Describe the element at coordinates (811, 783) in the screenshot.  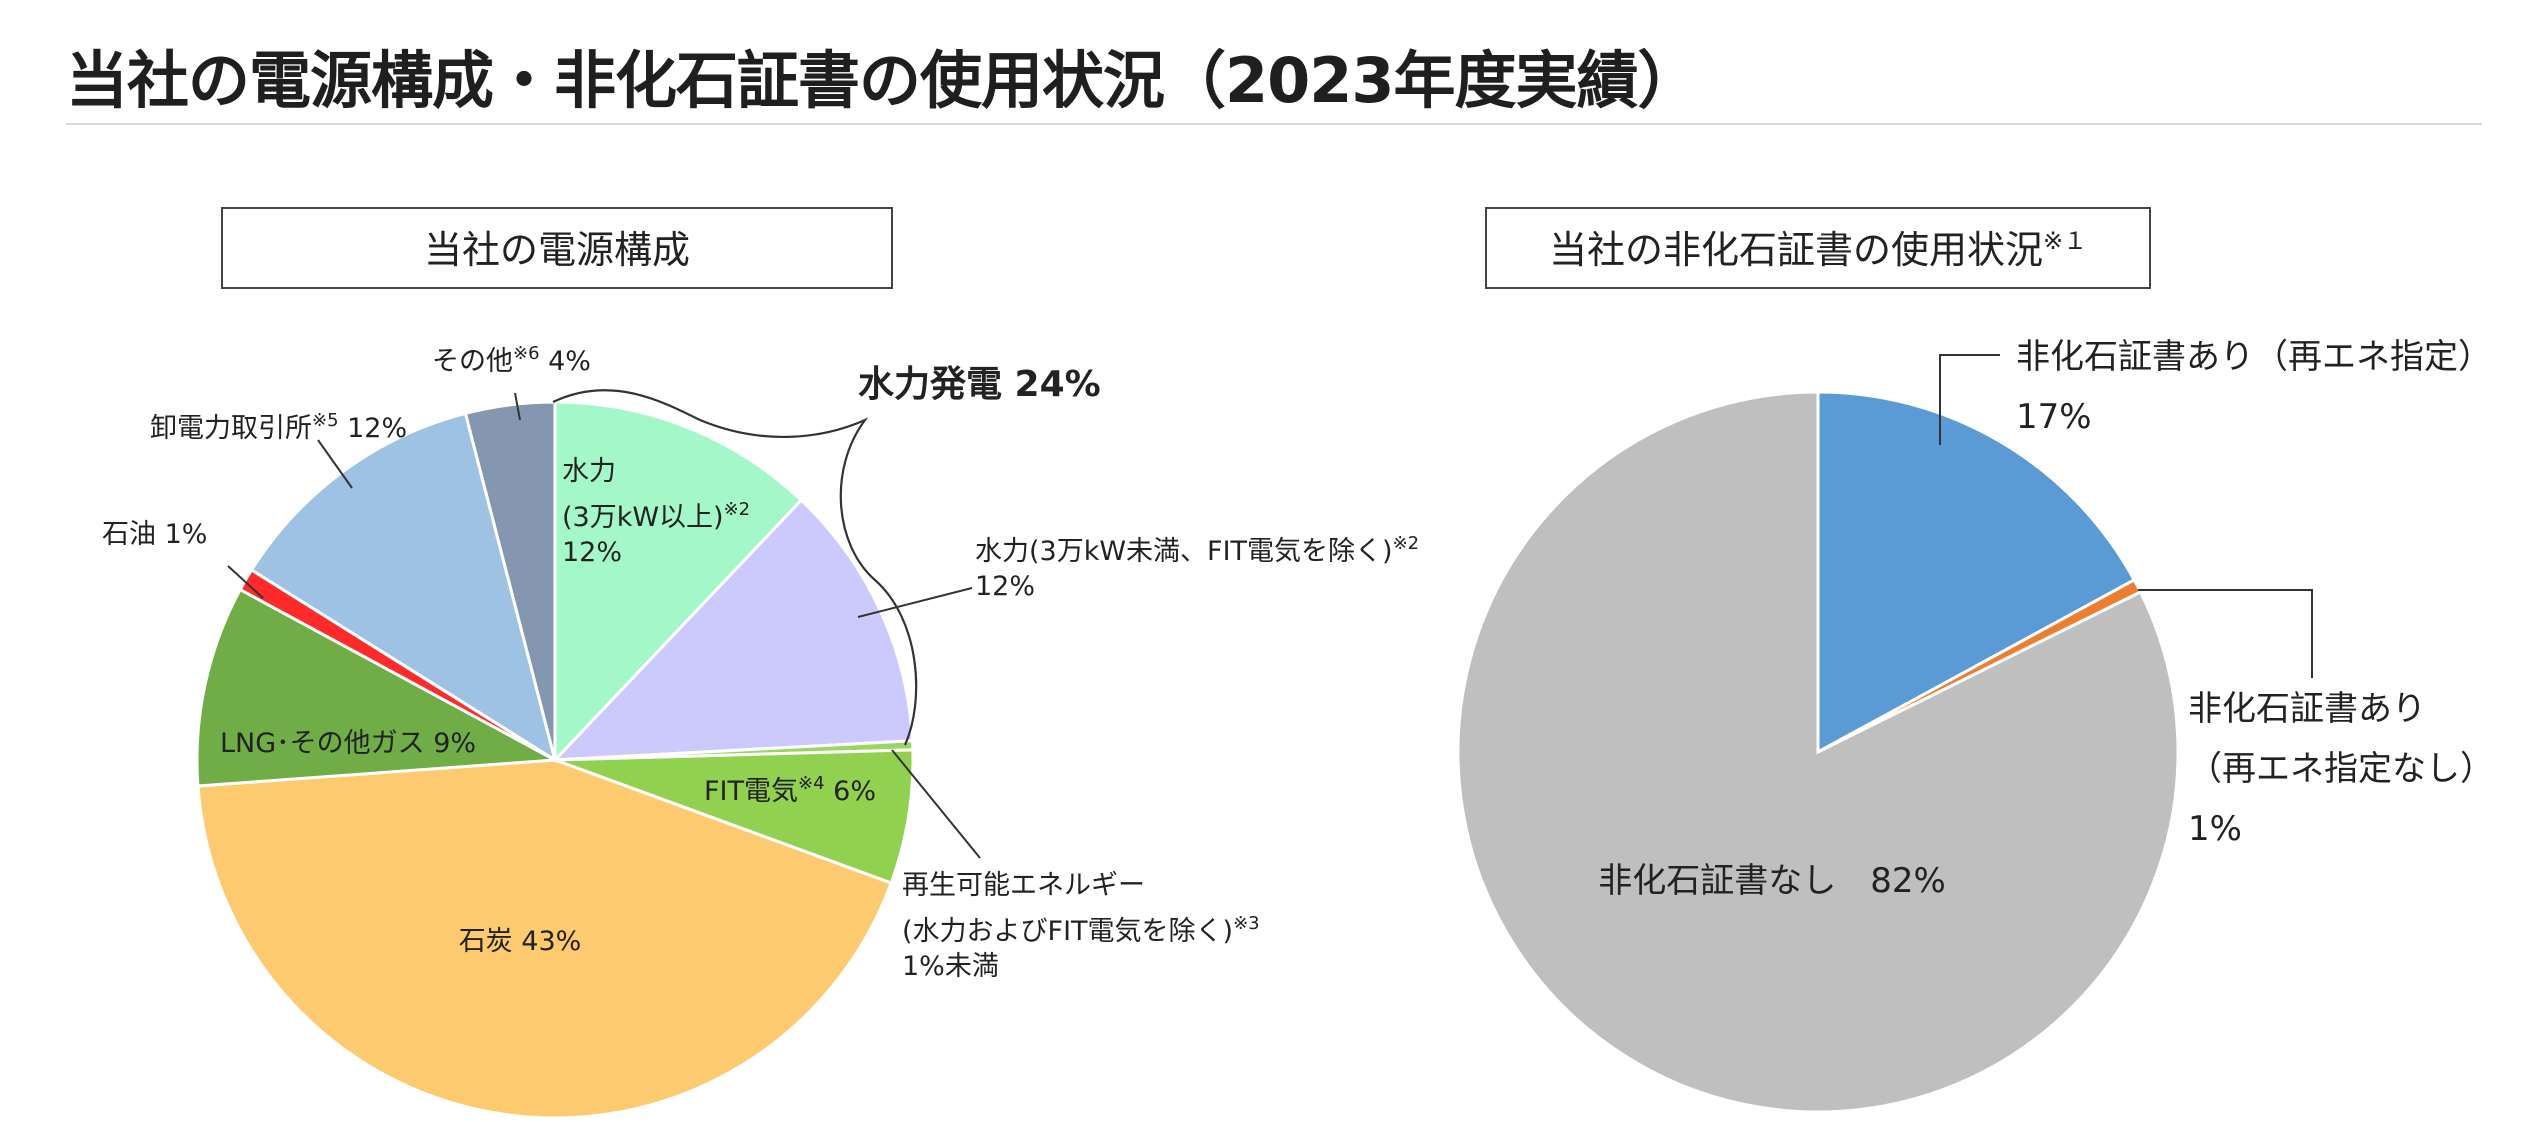
I see `footnote-mark: ※4` at that location.